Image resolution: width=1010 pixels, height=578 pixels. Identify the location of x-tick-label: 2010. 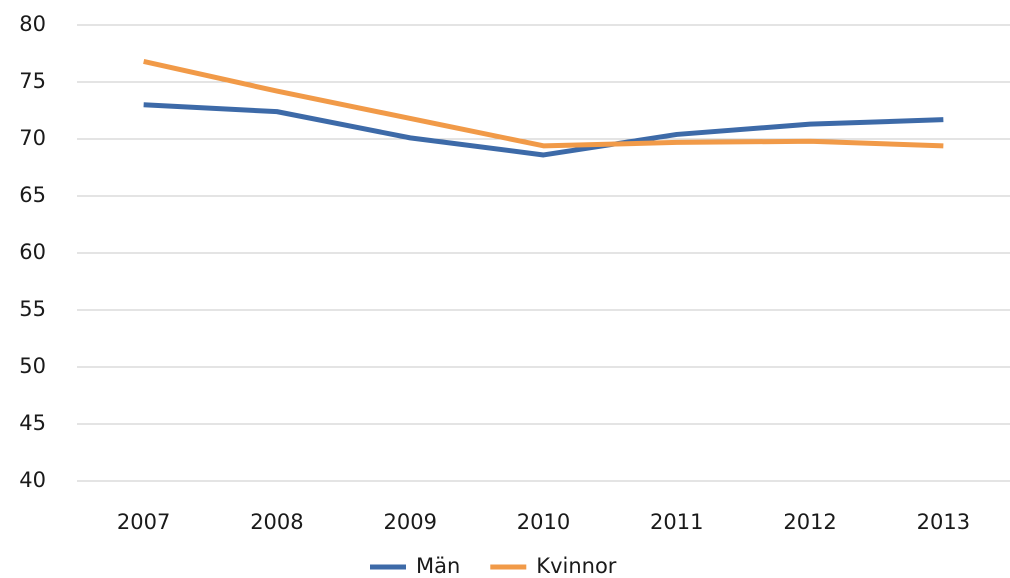
(543, 522).